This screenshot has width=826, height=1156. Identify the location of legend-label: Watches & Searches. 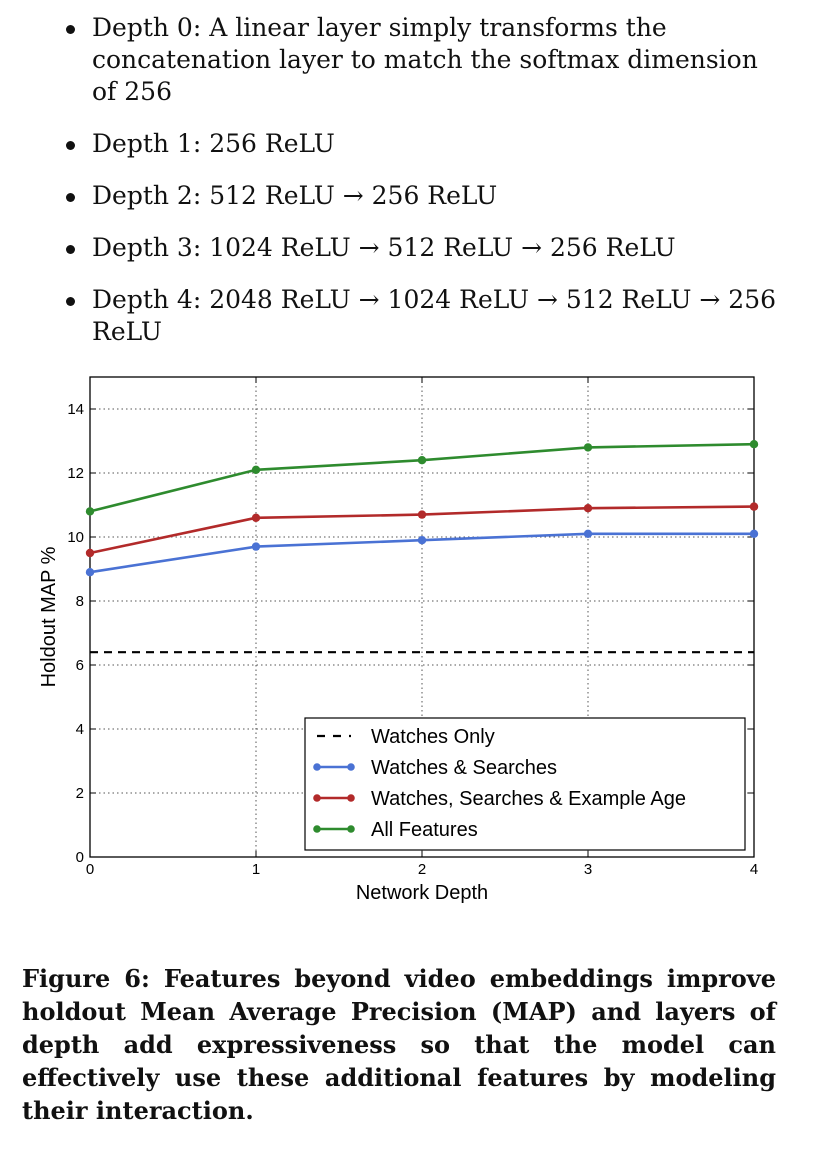
(464, 768).